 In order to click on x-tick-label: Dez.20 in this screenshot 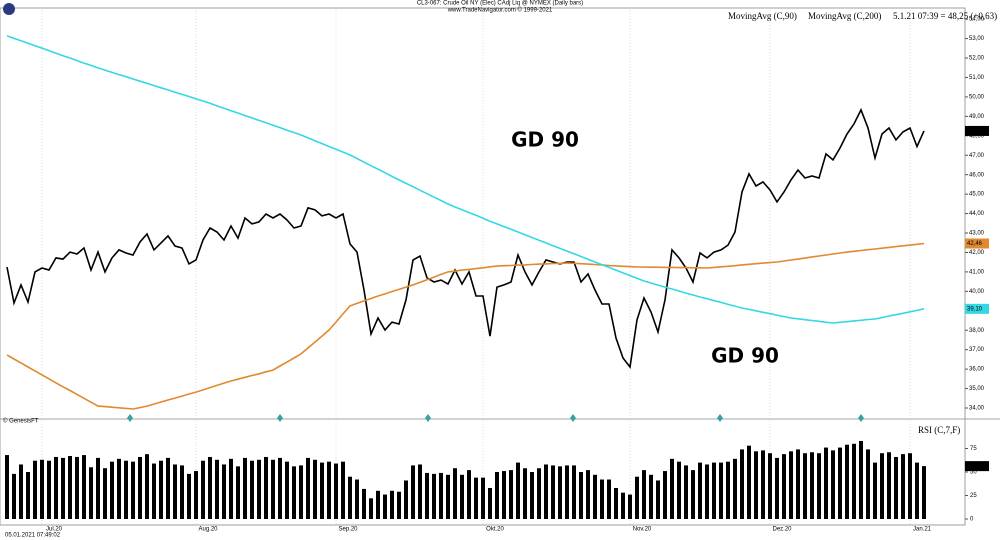, I will do `click(782, 530)`.